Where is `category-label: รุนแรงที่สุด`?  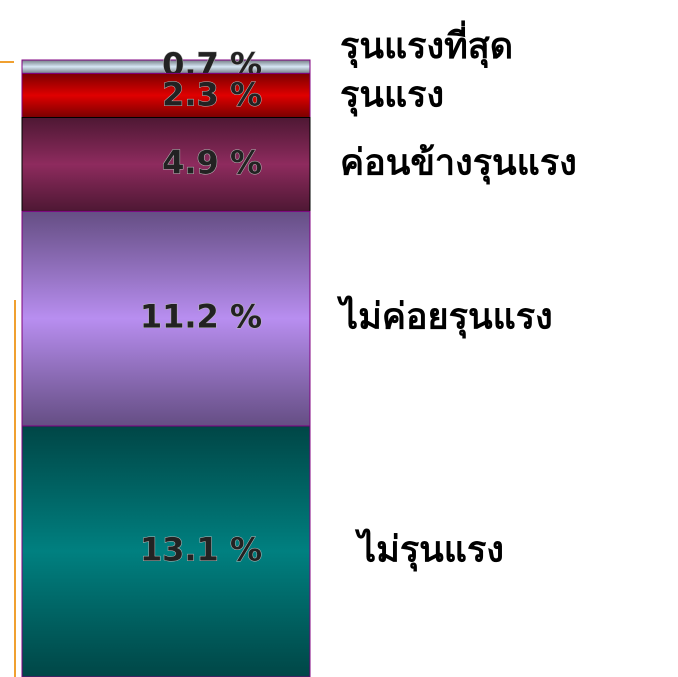 category-label: รุนแรงที่สุด is located at coordinates (426, 44).